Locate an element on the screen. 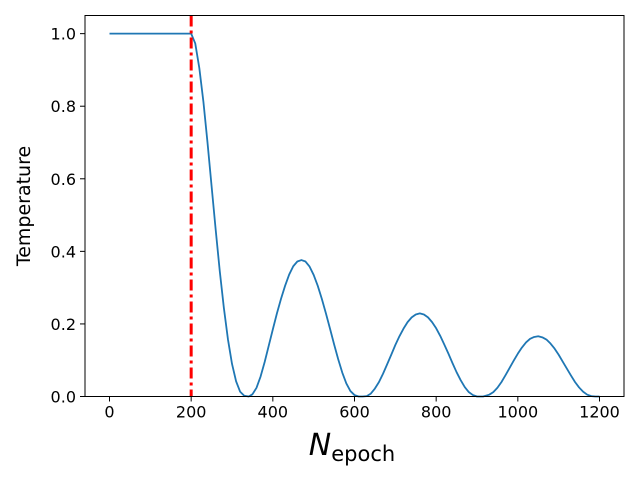 The height and width of the screenshot is (480, 640). x-tick-label: 600 is located at coordinates (354, 412).